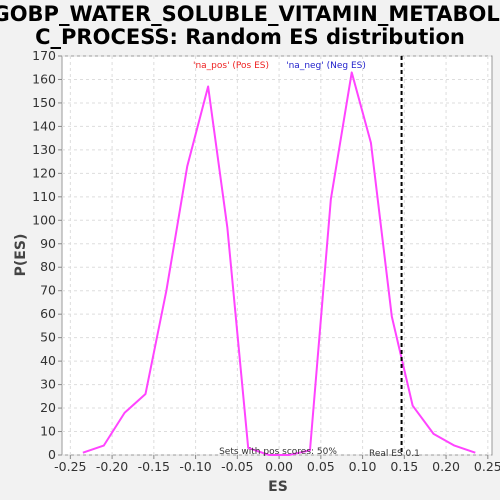 The height and width of the screenshot is (500, 500). Describe the element at coordinates (44, 78) in the screenshot. I see `y-tick-label: 160` at that location.